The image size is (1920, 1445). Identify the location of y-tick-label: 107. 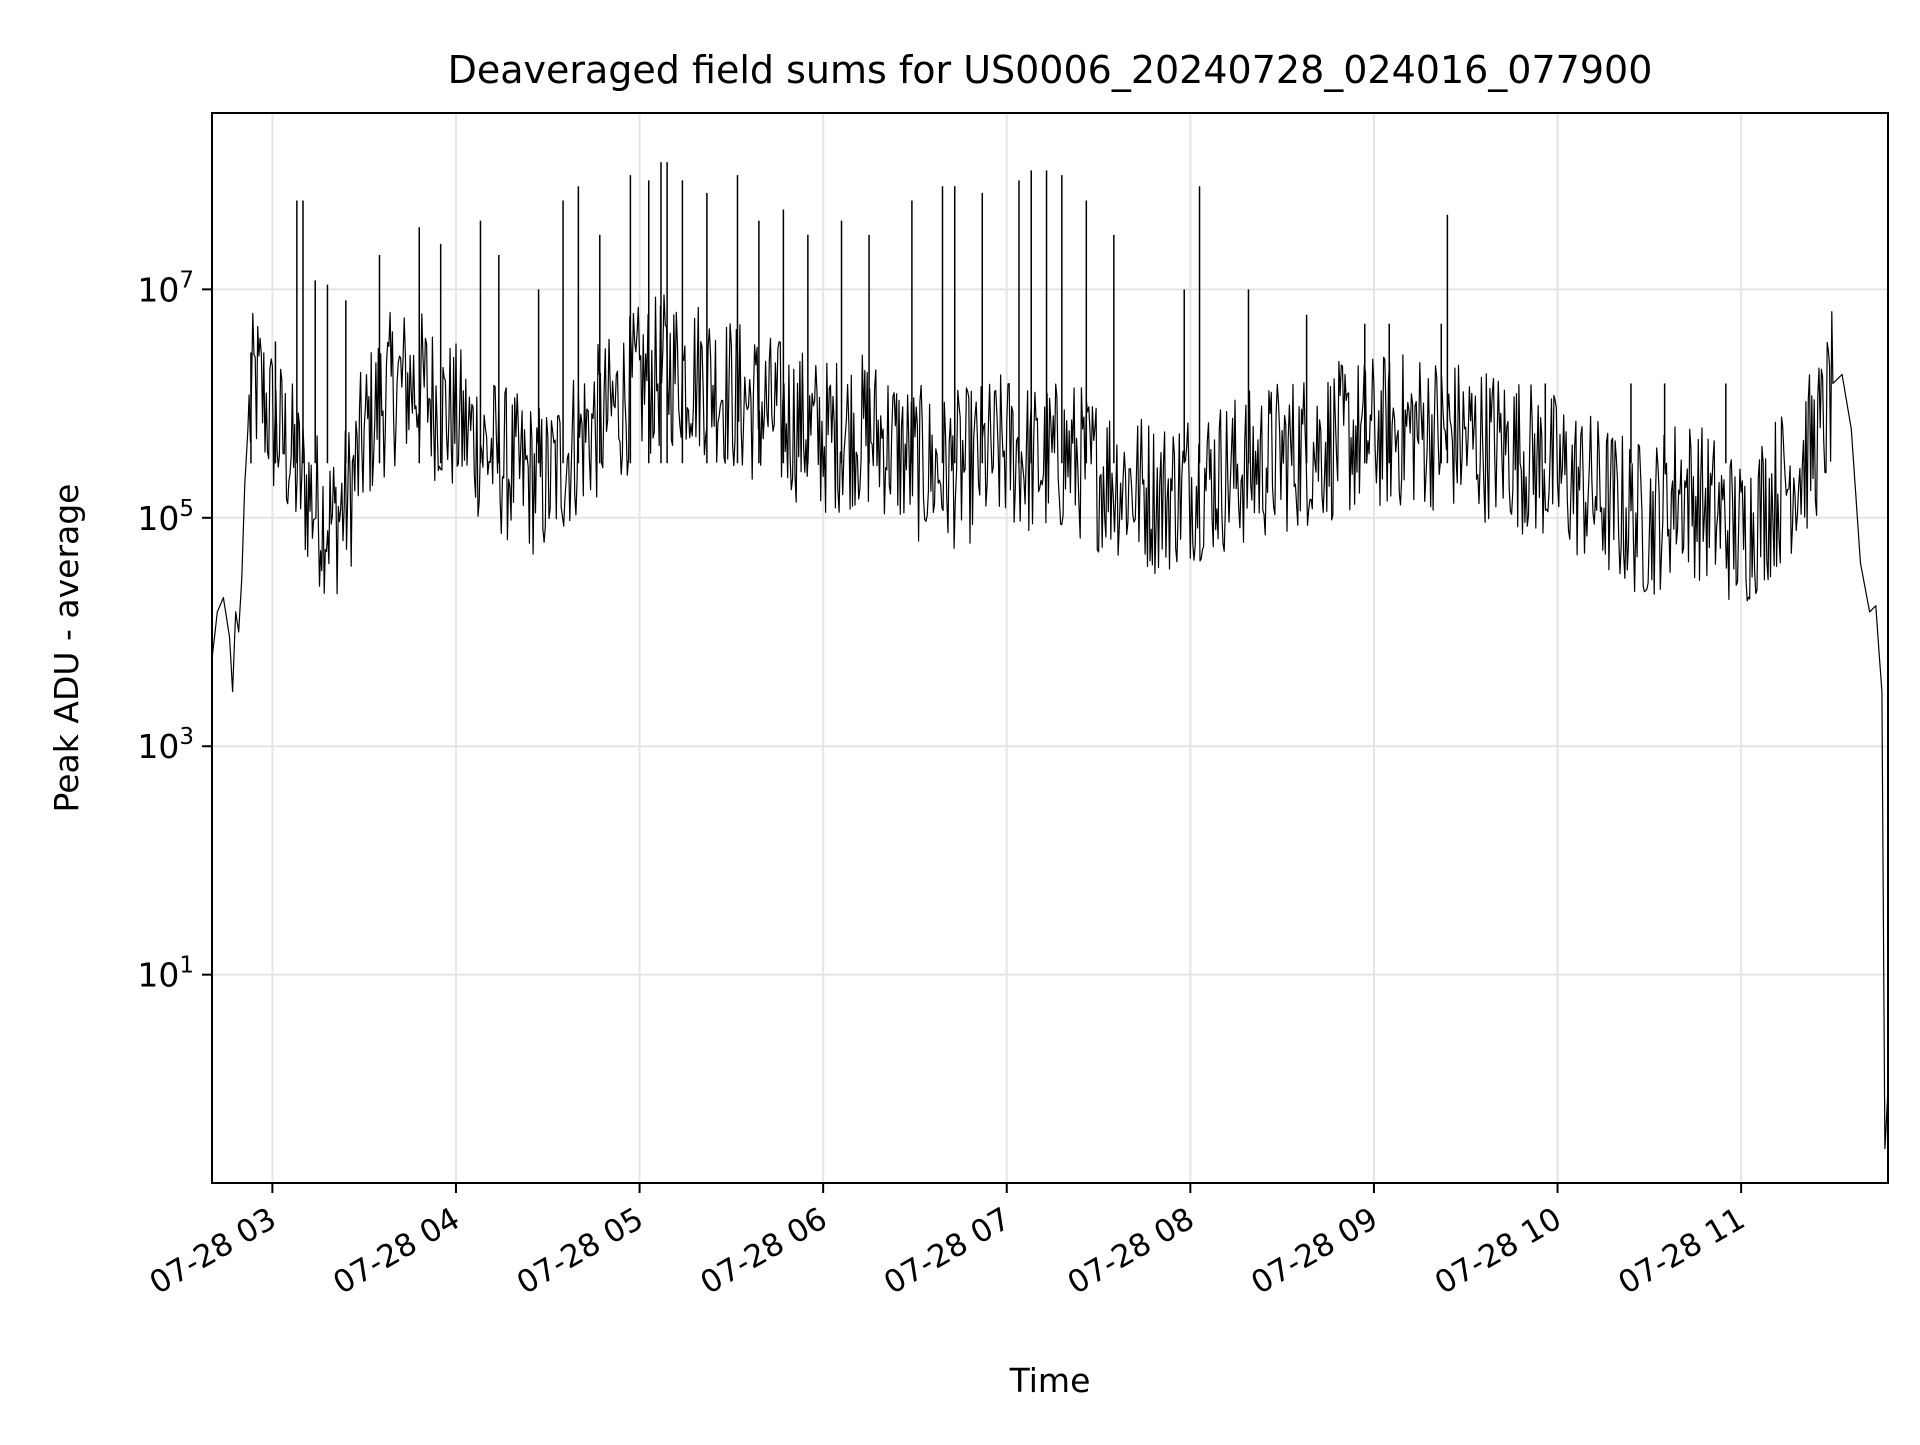
(165, 288).